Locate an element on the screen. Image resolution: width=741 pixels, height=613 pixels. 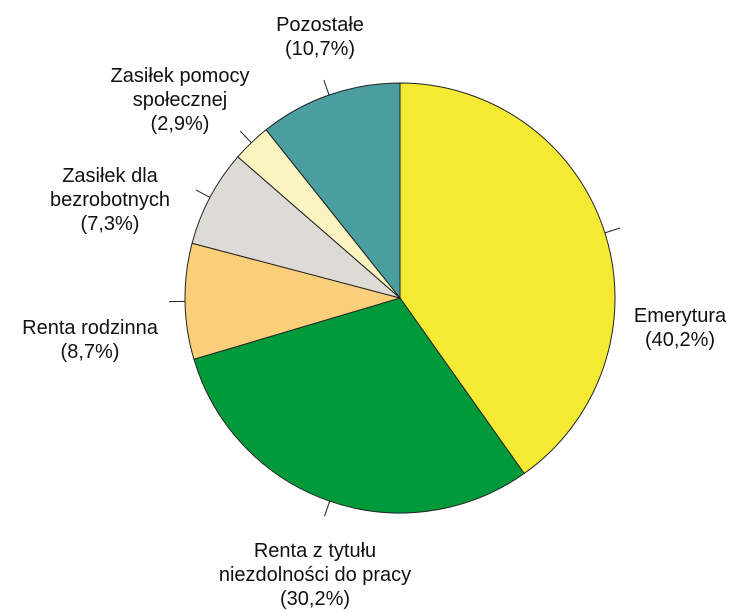
category-name: Renta rodzinna is located at coordinates (90, 328).